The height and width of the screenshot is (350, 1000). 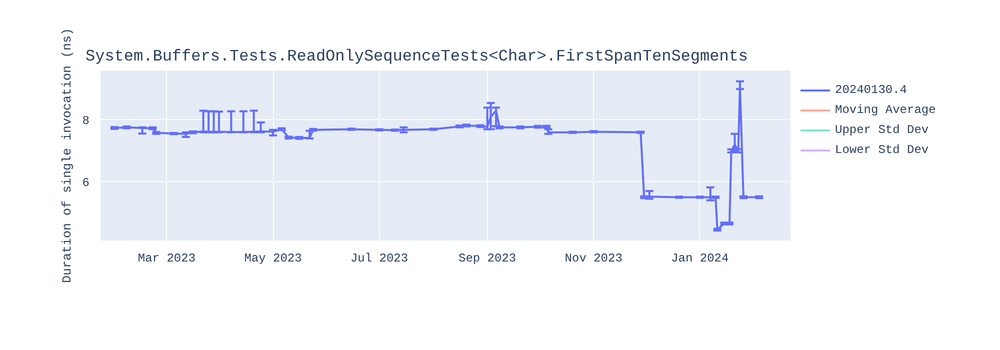 I want to click on y-tick-label: 6, so click(x=86, y=183).